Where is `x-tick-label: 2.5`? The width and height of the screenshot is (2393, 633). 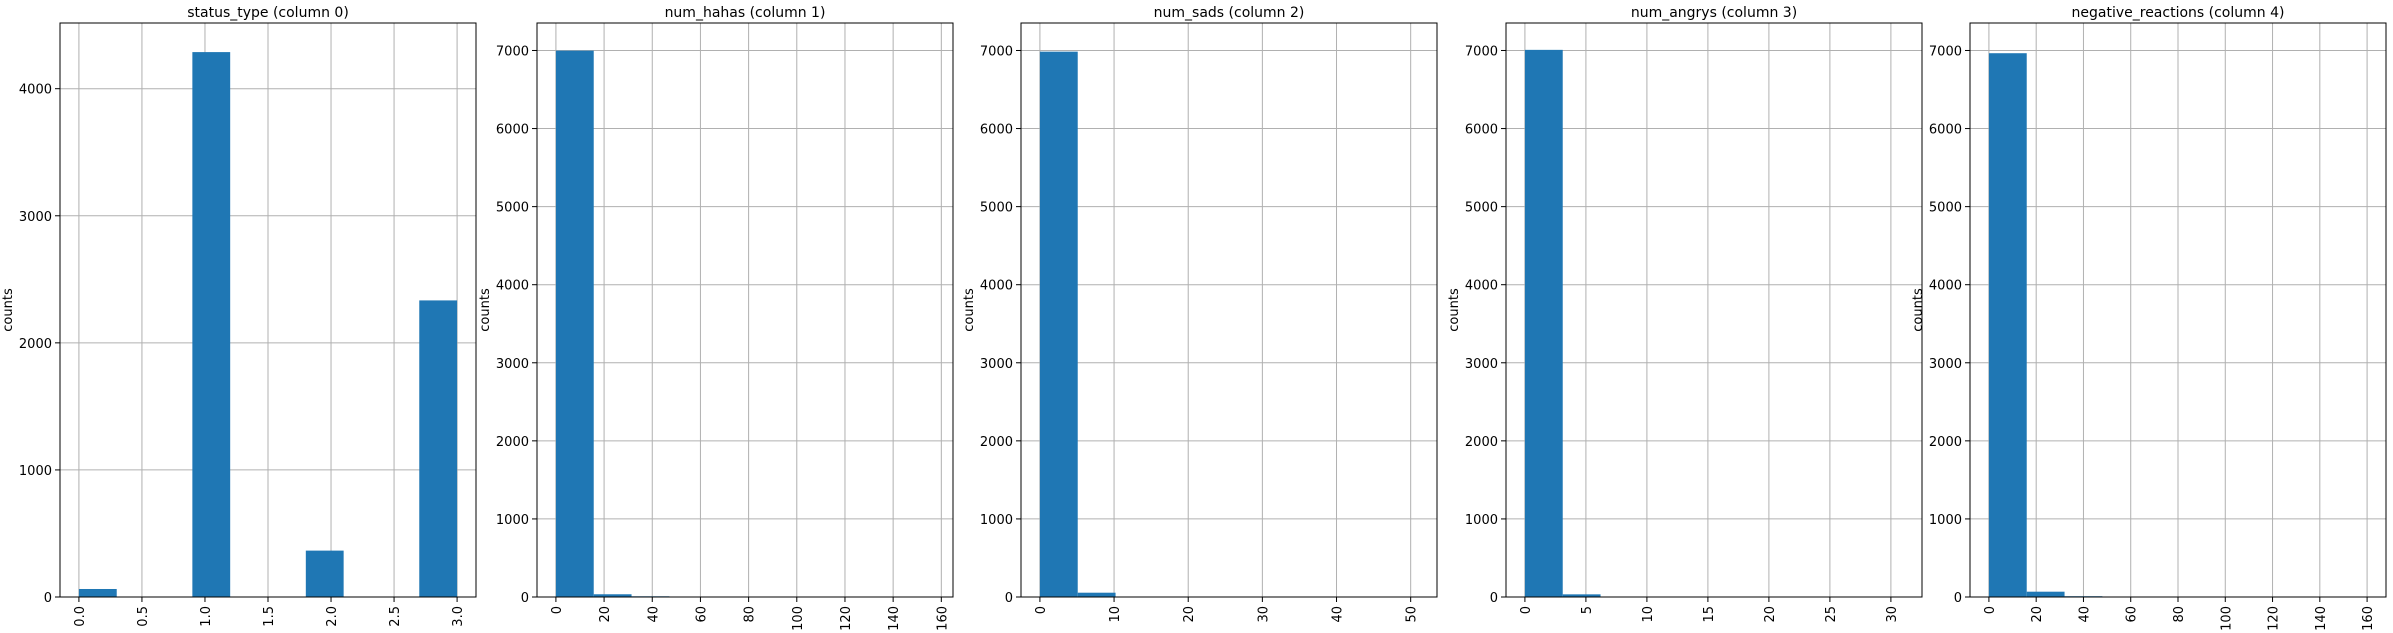 x-tick-label: 2.5 is located at coordinates (395, 616).